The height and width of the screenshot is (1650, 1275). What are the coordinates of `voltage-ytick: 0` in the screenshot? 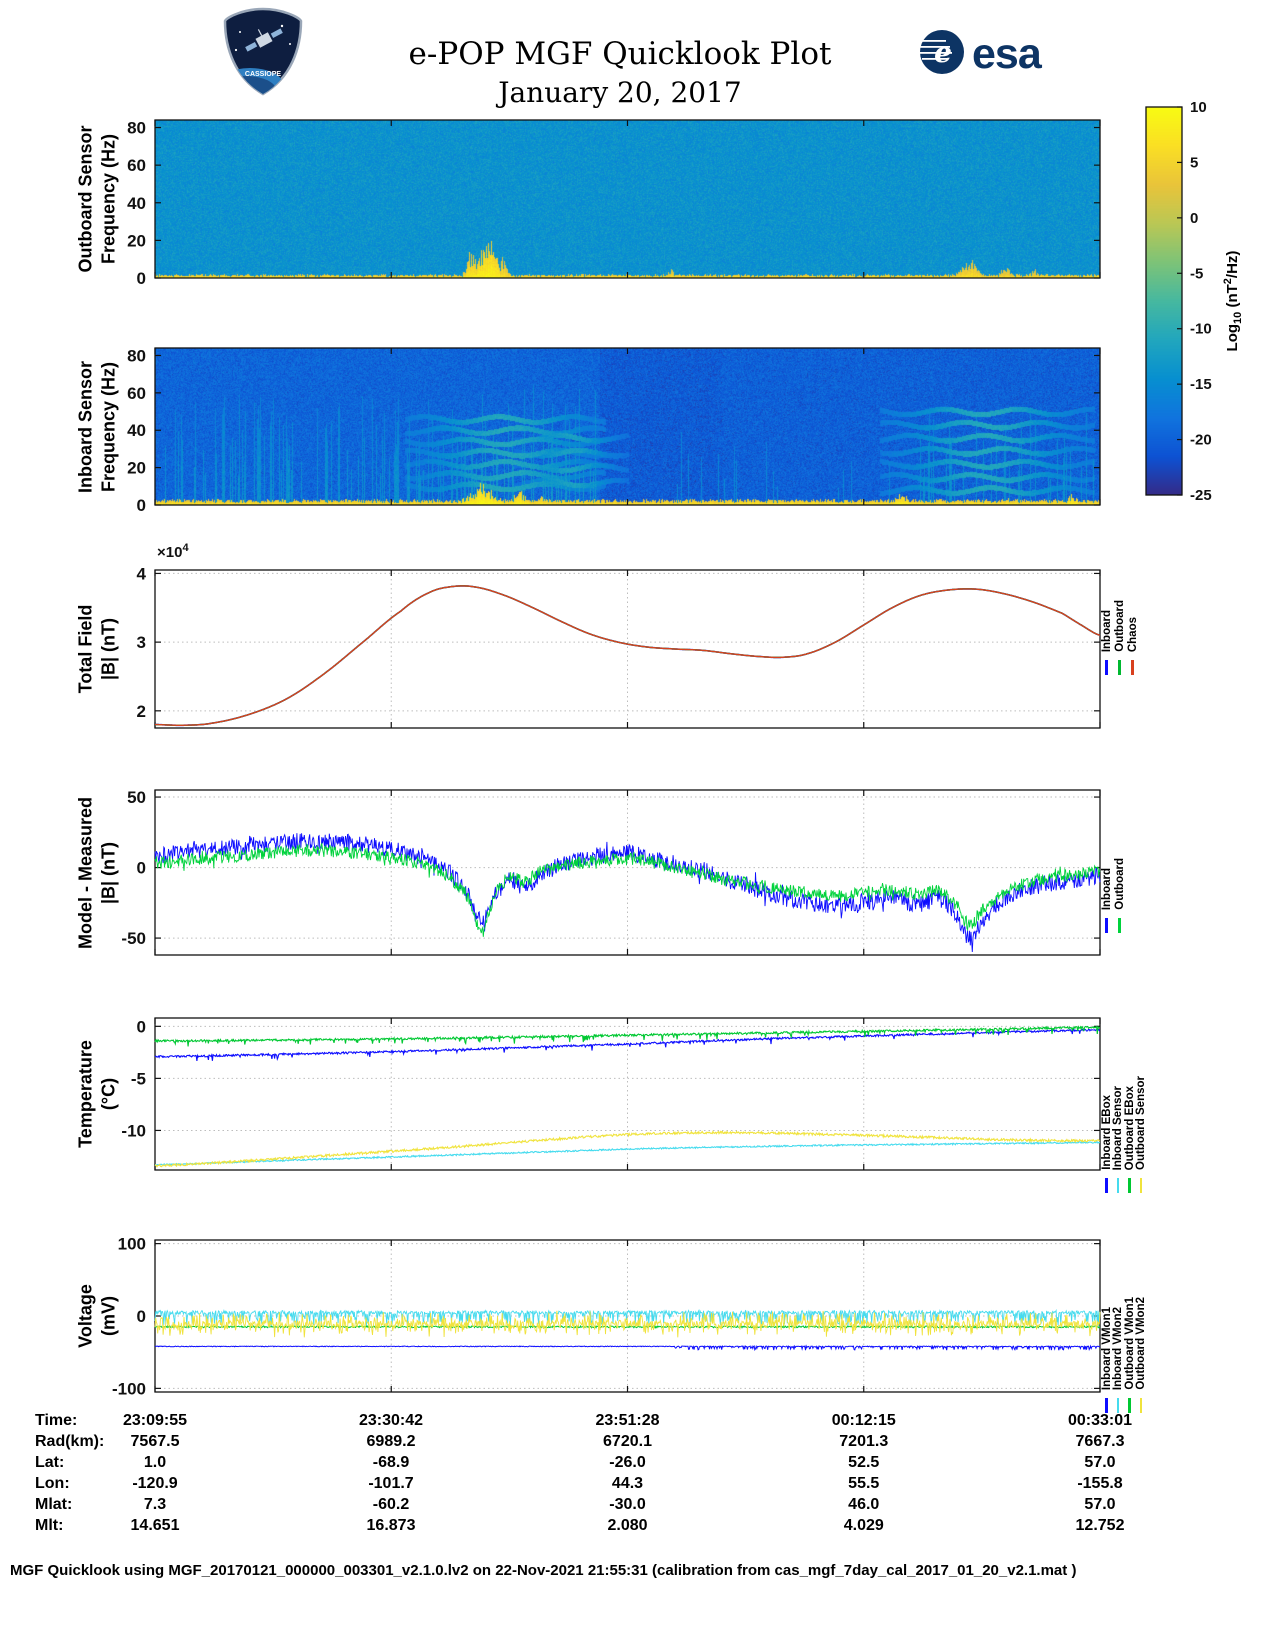 It's located at (141, 1316).